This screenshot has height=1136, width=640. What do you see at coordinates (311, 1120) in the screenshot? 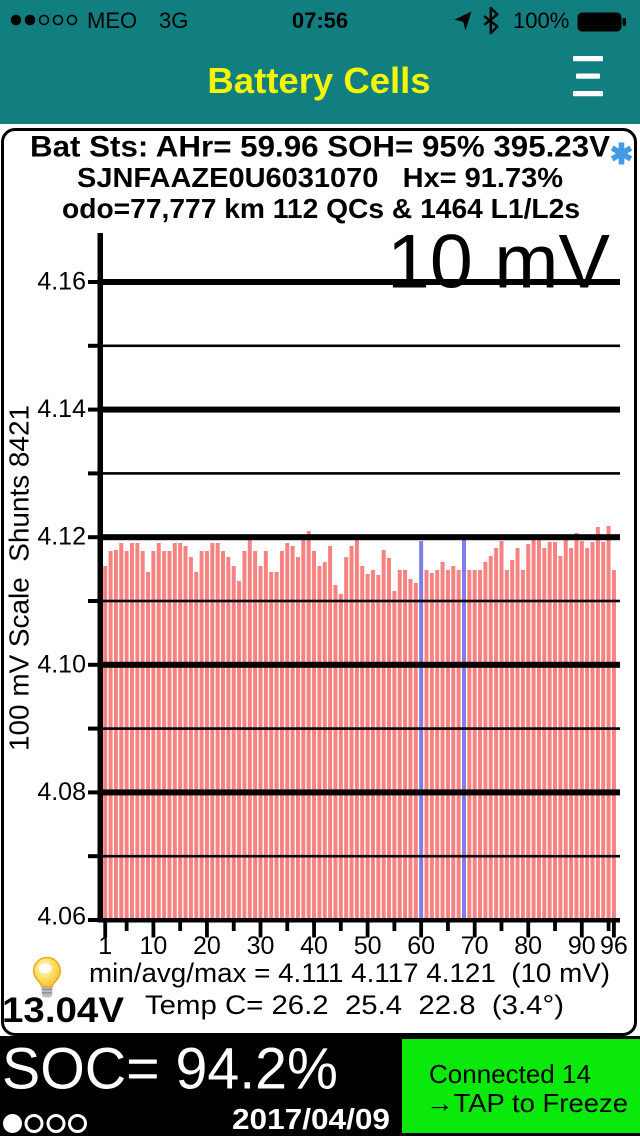
I see `svg-text: 2017/04/09` at bounding box center [311, 1120].